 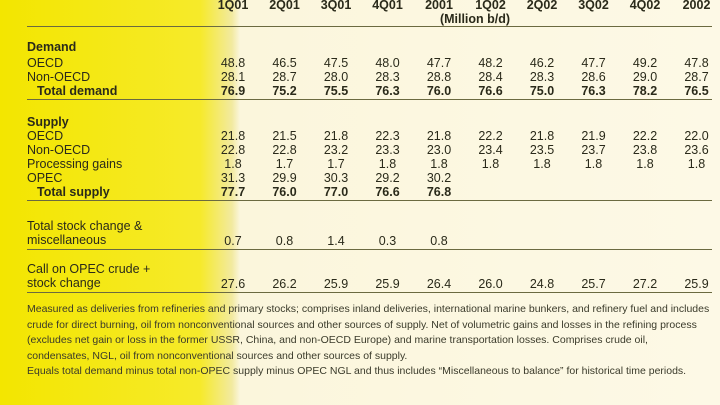 What do you see at coordinates (336, 241) in the screenshot?
I see `cell: 1.4` at bounding box center [336, 241].